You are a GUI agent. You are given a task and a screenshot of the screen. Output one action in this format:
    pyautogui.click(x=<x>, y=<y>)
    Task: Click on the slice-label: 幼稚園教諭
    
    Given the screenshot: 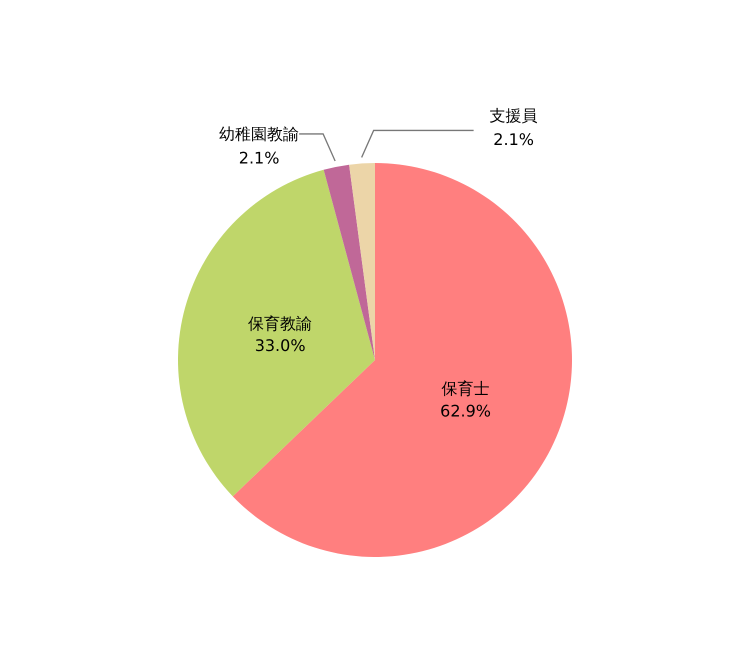 What is the action you would take?
    pyautogui.click(x=259, y=134)
    